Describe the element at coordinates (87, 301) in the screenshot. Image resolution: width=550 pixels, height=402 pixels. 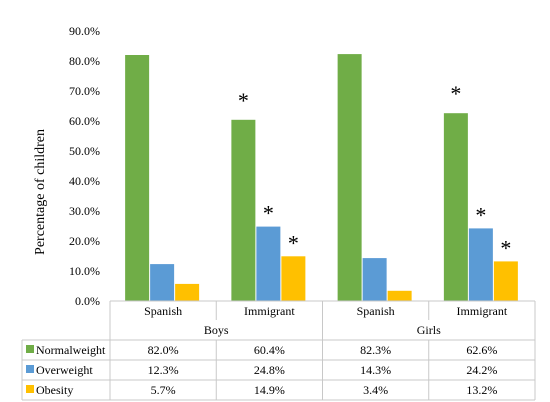
I see `y-tick-label: 0.0%` at that location.